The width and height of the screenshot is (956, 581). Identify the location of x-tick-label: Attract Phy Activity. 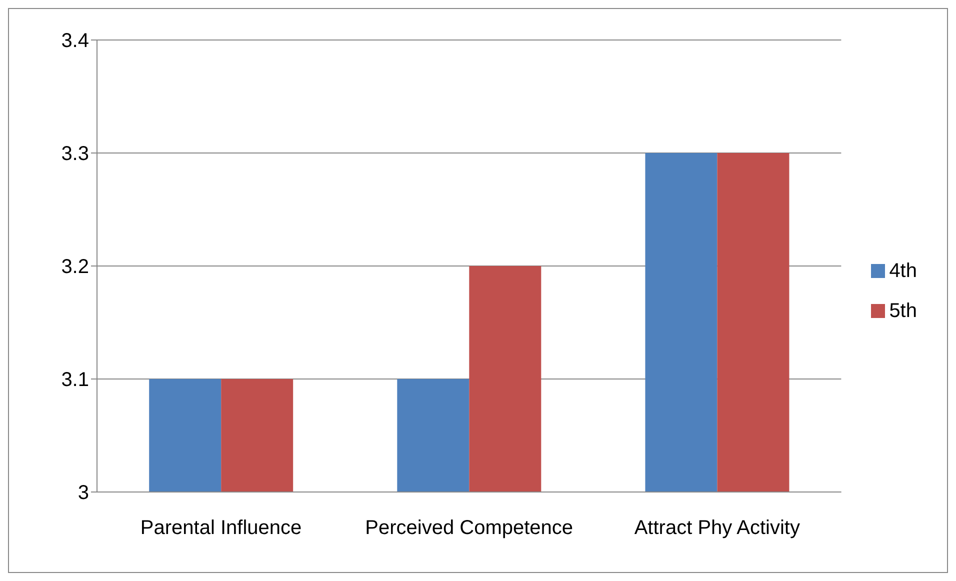
(717, 528).